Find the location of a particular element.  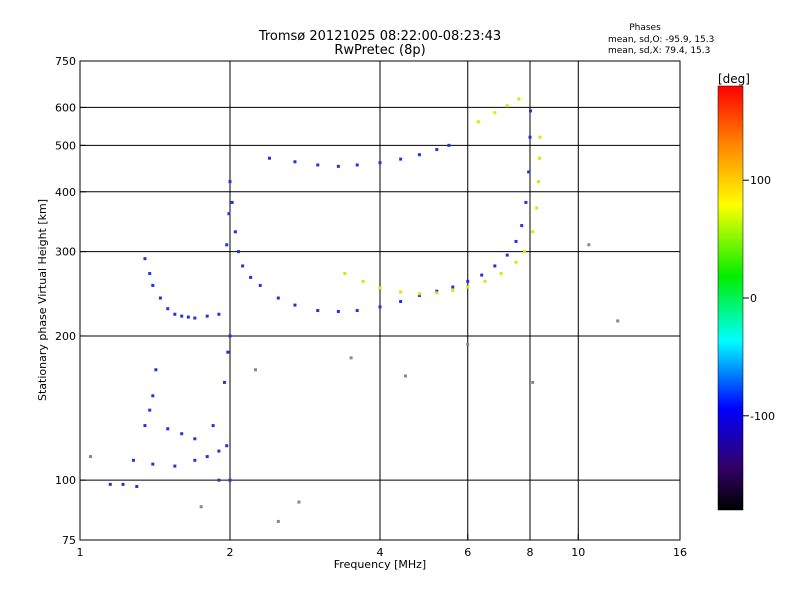

x-tick-label: 6 is located at coordinates (467, 552).